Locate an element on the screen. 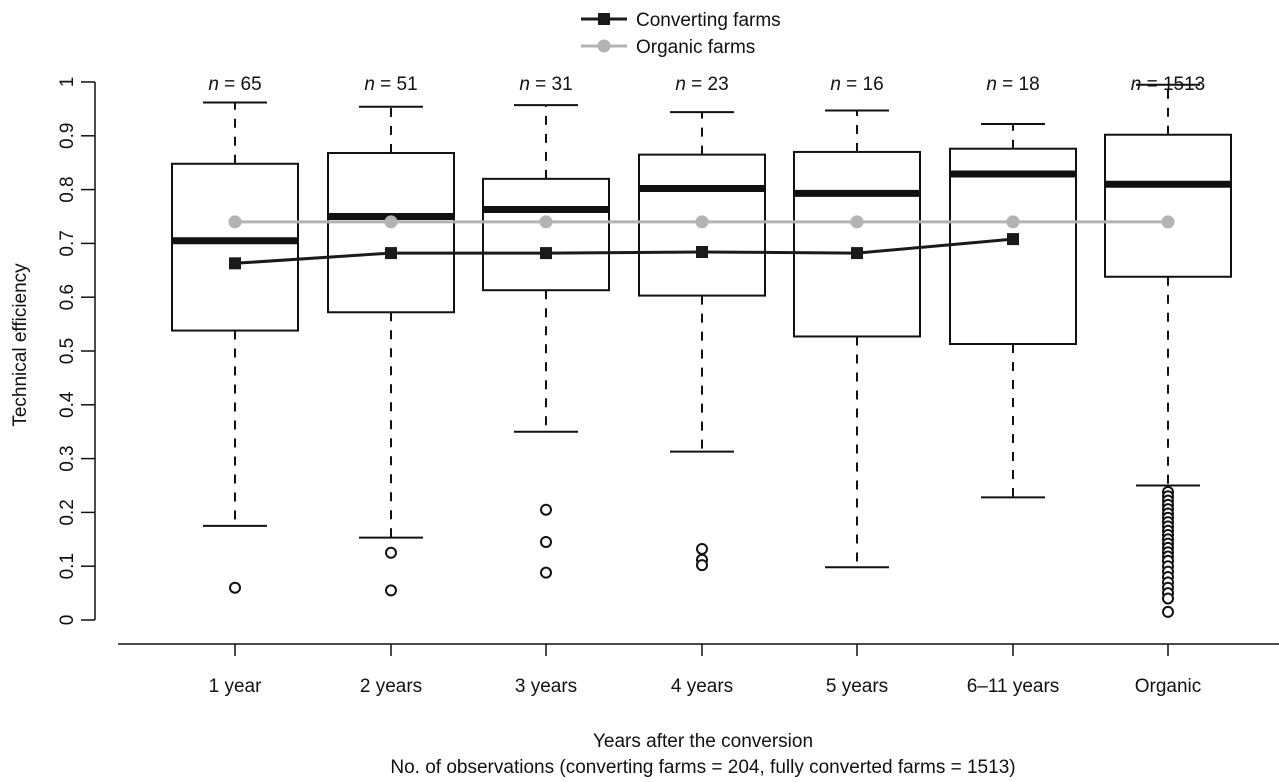 Image resolution: width=1279 pixels, height=782 pixels. n-label-value: = 65 is located at coordinates (243, 84).